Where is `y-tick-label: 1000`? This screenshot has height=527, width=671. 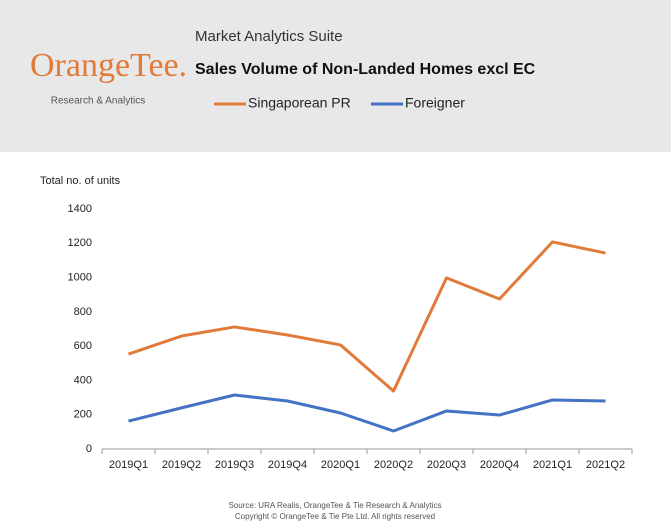 y-tick-label: 1000 is located at coordinates (80, 277).